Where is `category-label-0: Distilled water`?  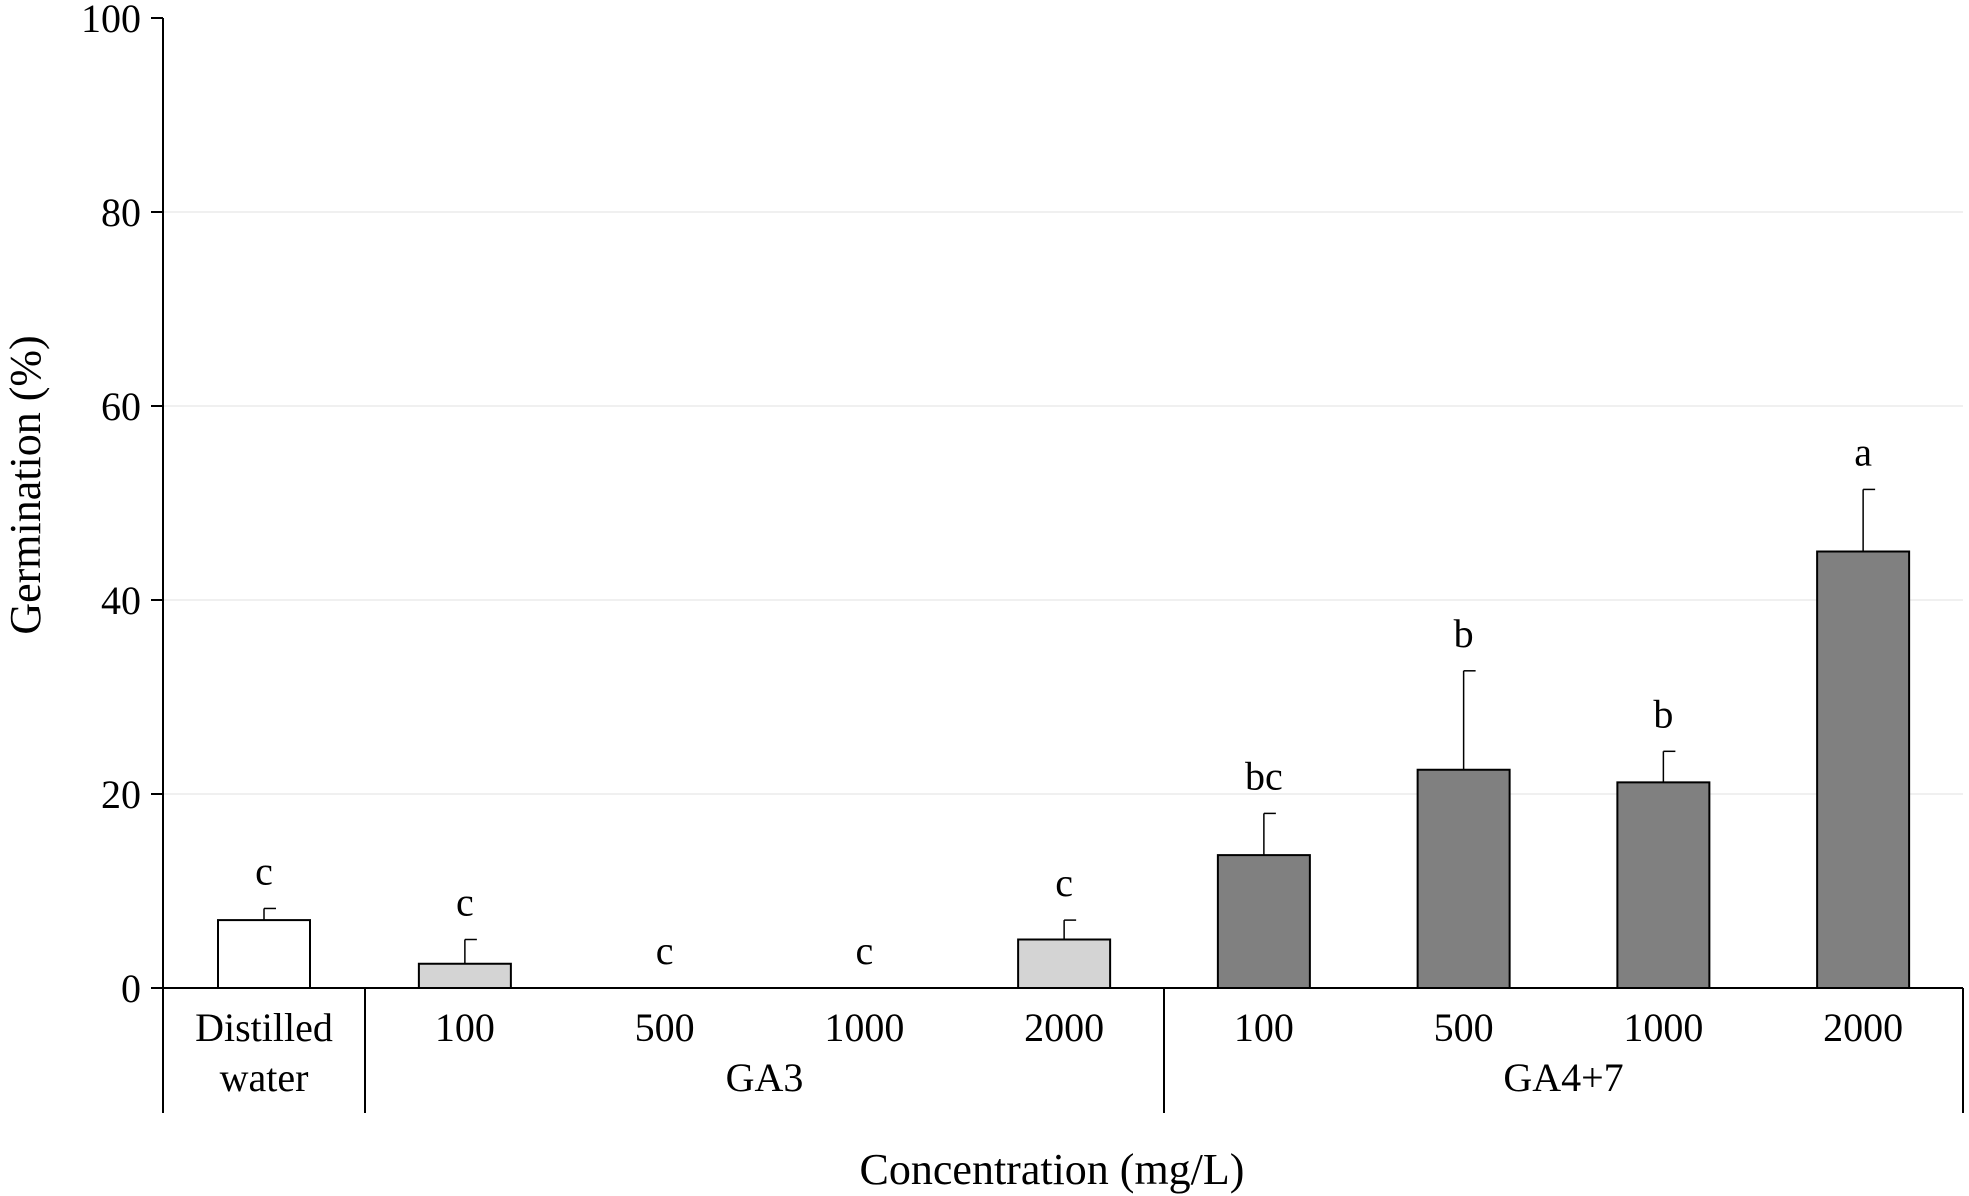 category-label-0: Distilled water is located at coordinates (264, 1052).